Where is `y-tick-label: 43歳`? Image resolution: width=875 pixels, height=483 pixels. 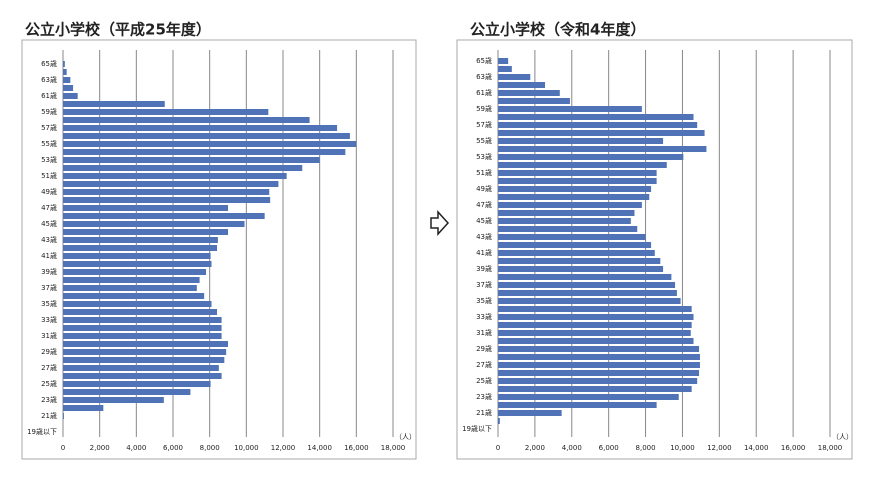
y-tick-label: 43歳 is located at coordinates (484, 236).